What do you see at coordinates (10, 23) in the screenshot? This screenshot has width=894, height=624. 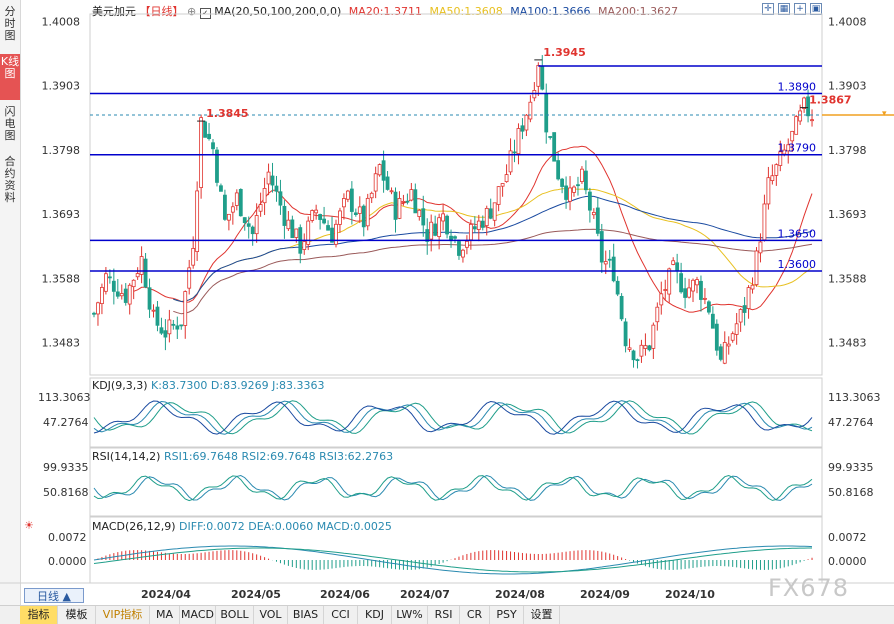 I see `tab-time-chart: 分时图` at bounding box center [10, 23].